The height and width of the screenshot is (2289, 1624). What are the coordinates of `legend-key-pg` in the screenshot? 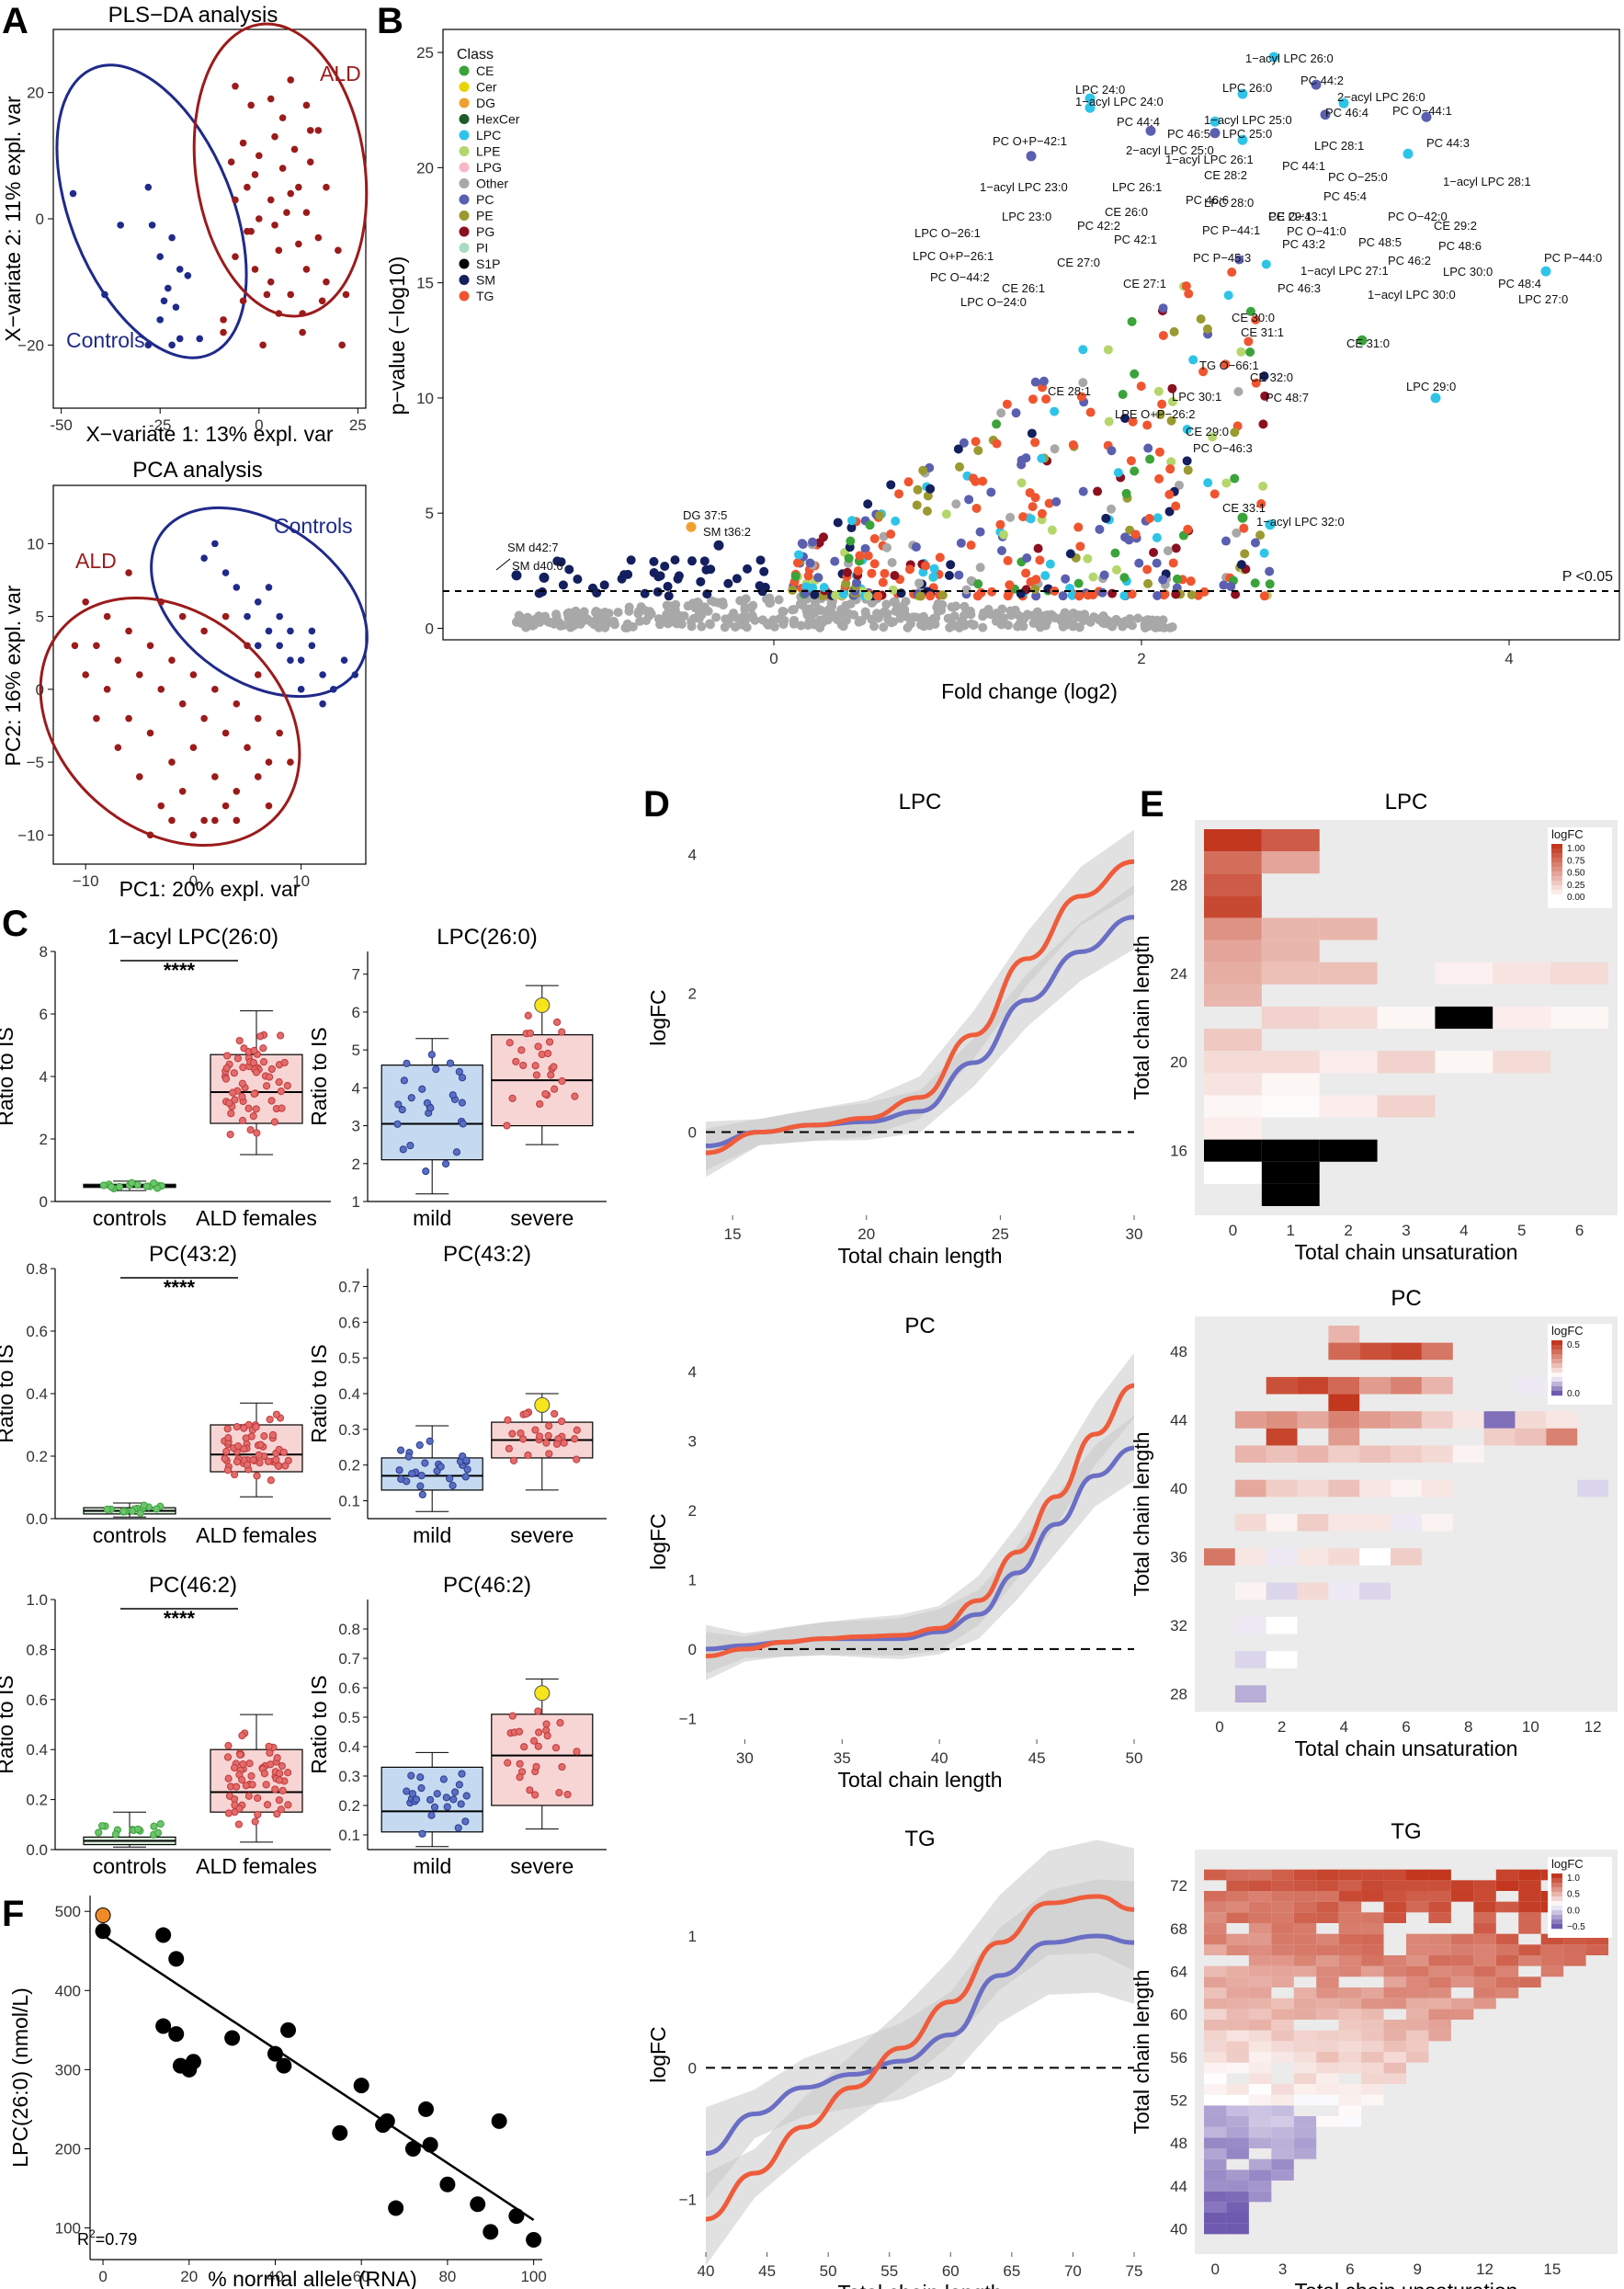 It's located at (465, 231).